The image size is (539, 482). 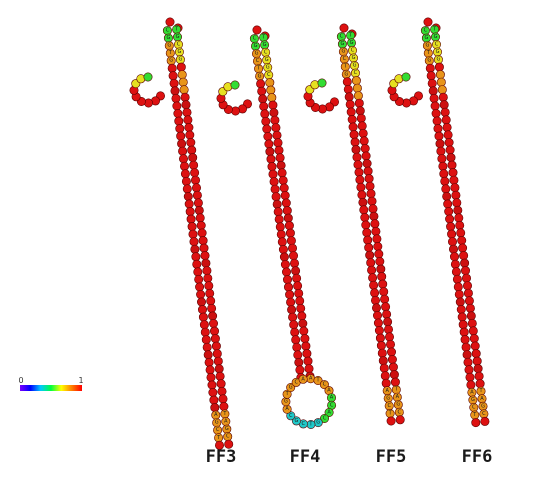 I want to click on bulge-loop-nucleotide, so click(x=322, y=83).